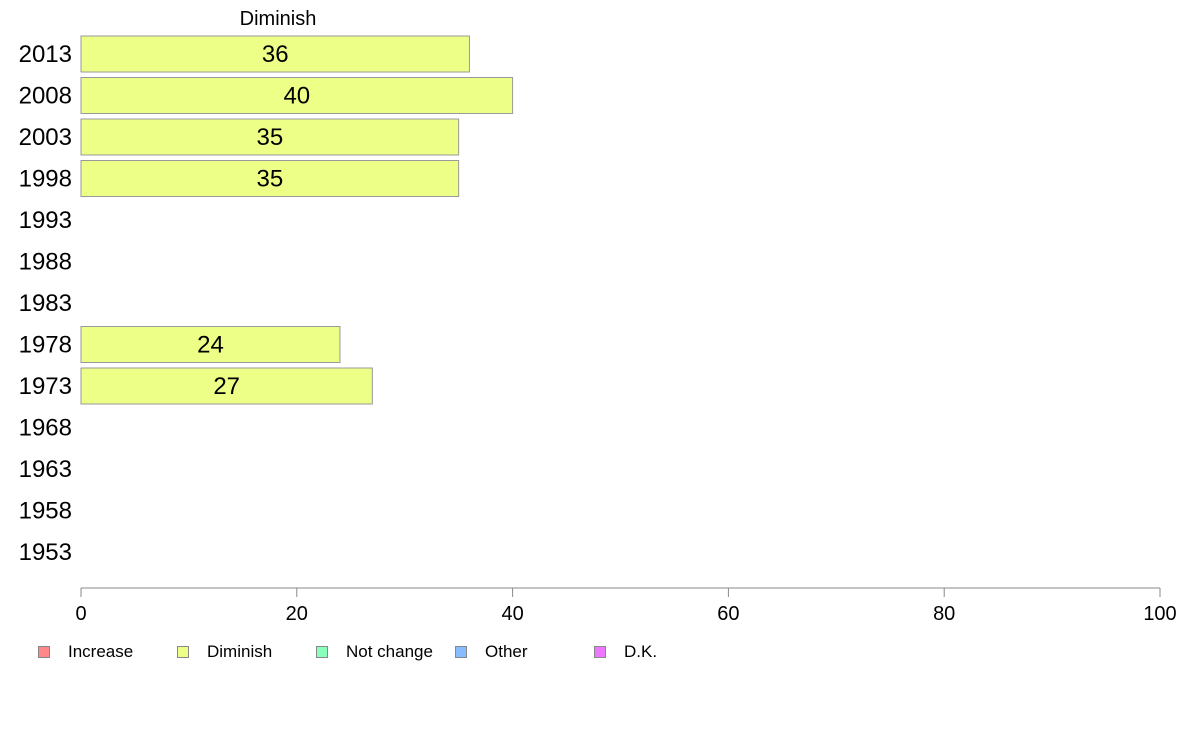 The width and height of the screenshot is (1188, 736). I want to click on legend-label: Other, so click(506, 651).